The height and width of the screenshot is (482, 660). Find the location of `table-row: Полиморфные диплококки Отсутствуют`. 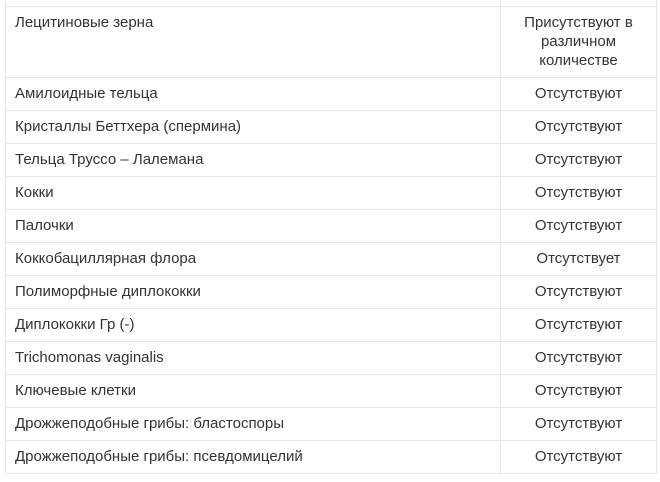

table-row: Полиморфные диплококки Отсутствуют is located at coordinates (331, 292).